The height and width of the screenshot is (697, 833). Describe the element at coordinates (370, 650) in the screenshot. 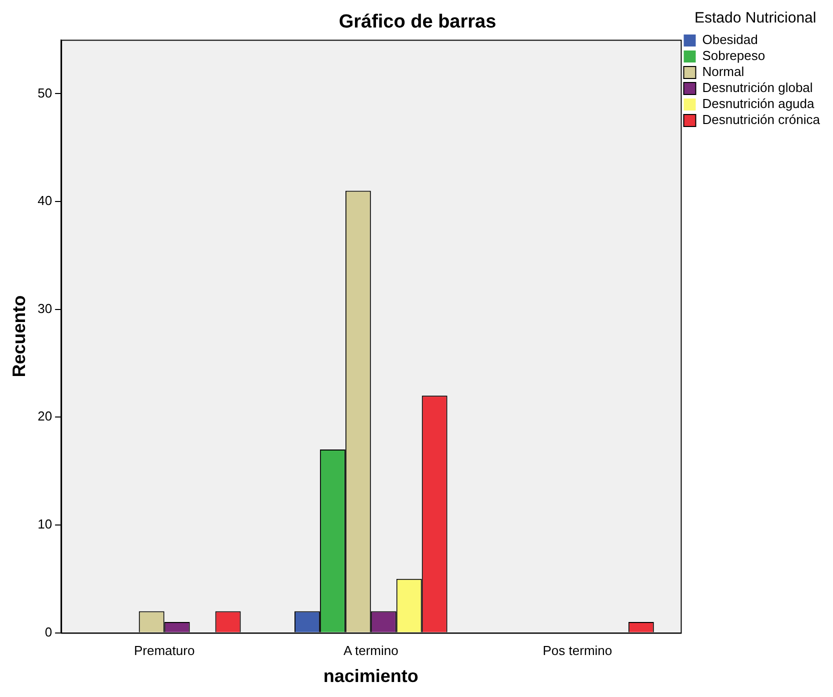

I see `x-tick-label: A termino` at that location.